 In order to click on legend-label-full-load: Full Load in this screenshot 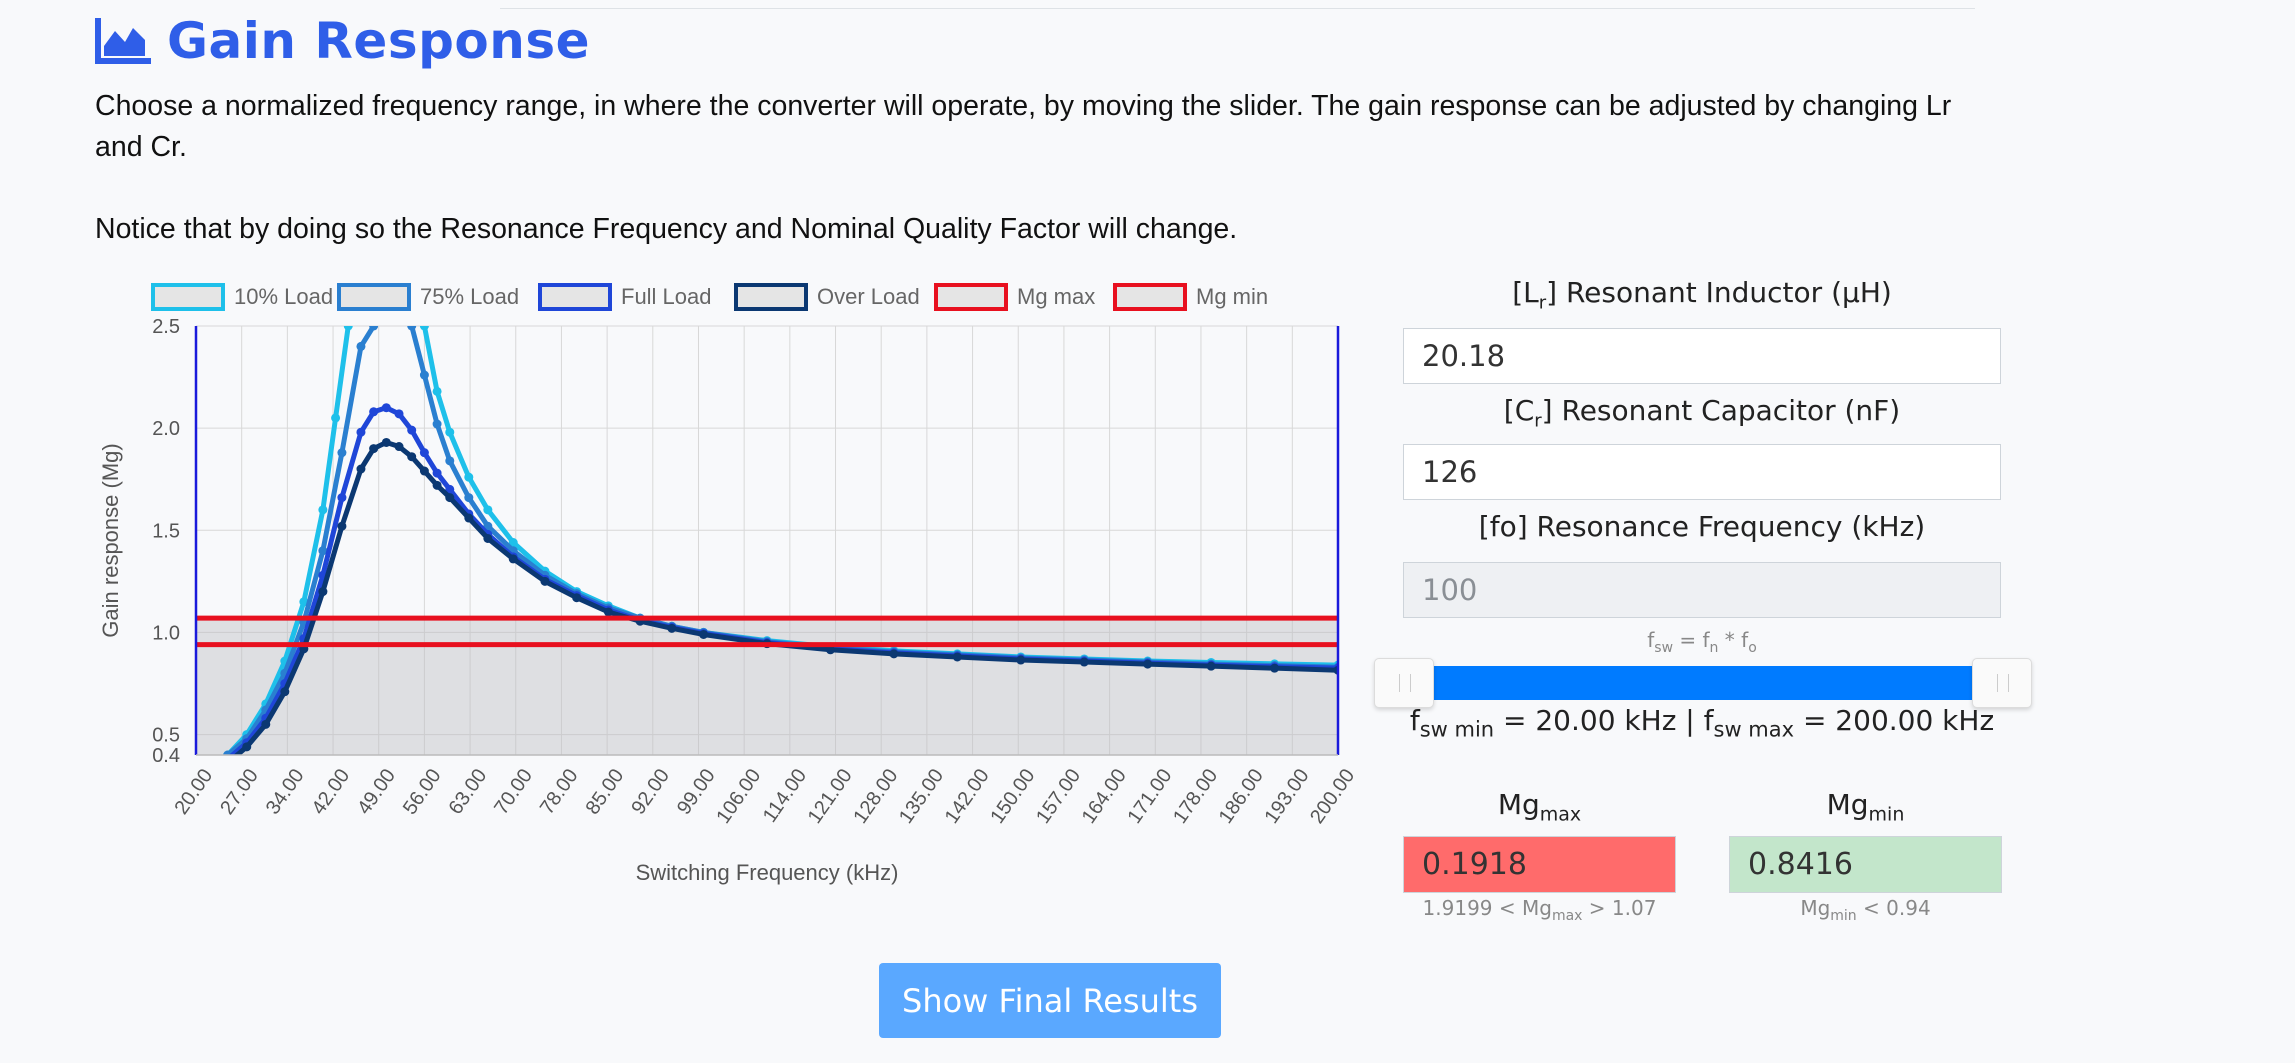, I will do `click(666, 296)`.